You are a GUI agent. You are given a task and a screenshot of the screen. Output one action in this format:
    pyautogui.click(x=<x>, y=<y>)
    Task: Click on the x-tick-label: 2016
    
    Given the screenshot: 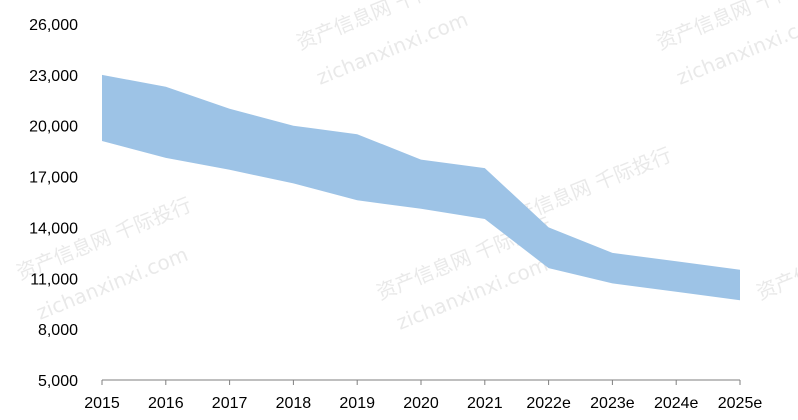 What is the action you would take?
    pyautogui.click(x=166, y=403)
    